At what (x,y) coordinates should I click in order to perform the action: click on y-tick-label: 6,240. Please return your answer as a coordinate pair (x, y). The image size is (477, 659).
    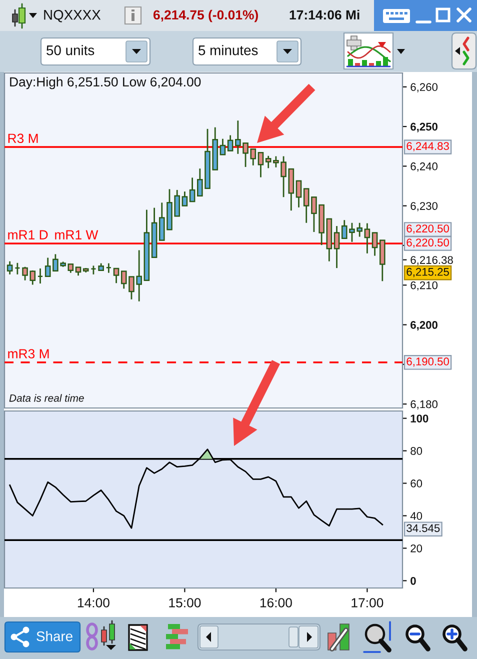
    Looking at the image, I should click on (424, 167).